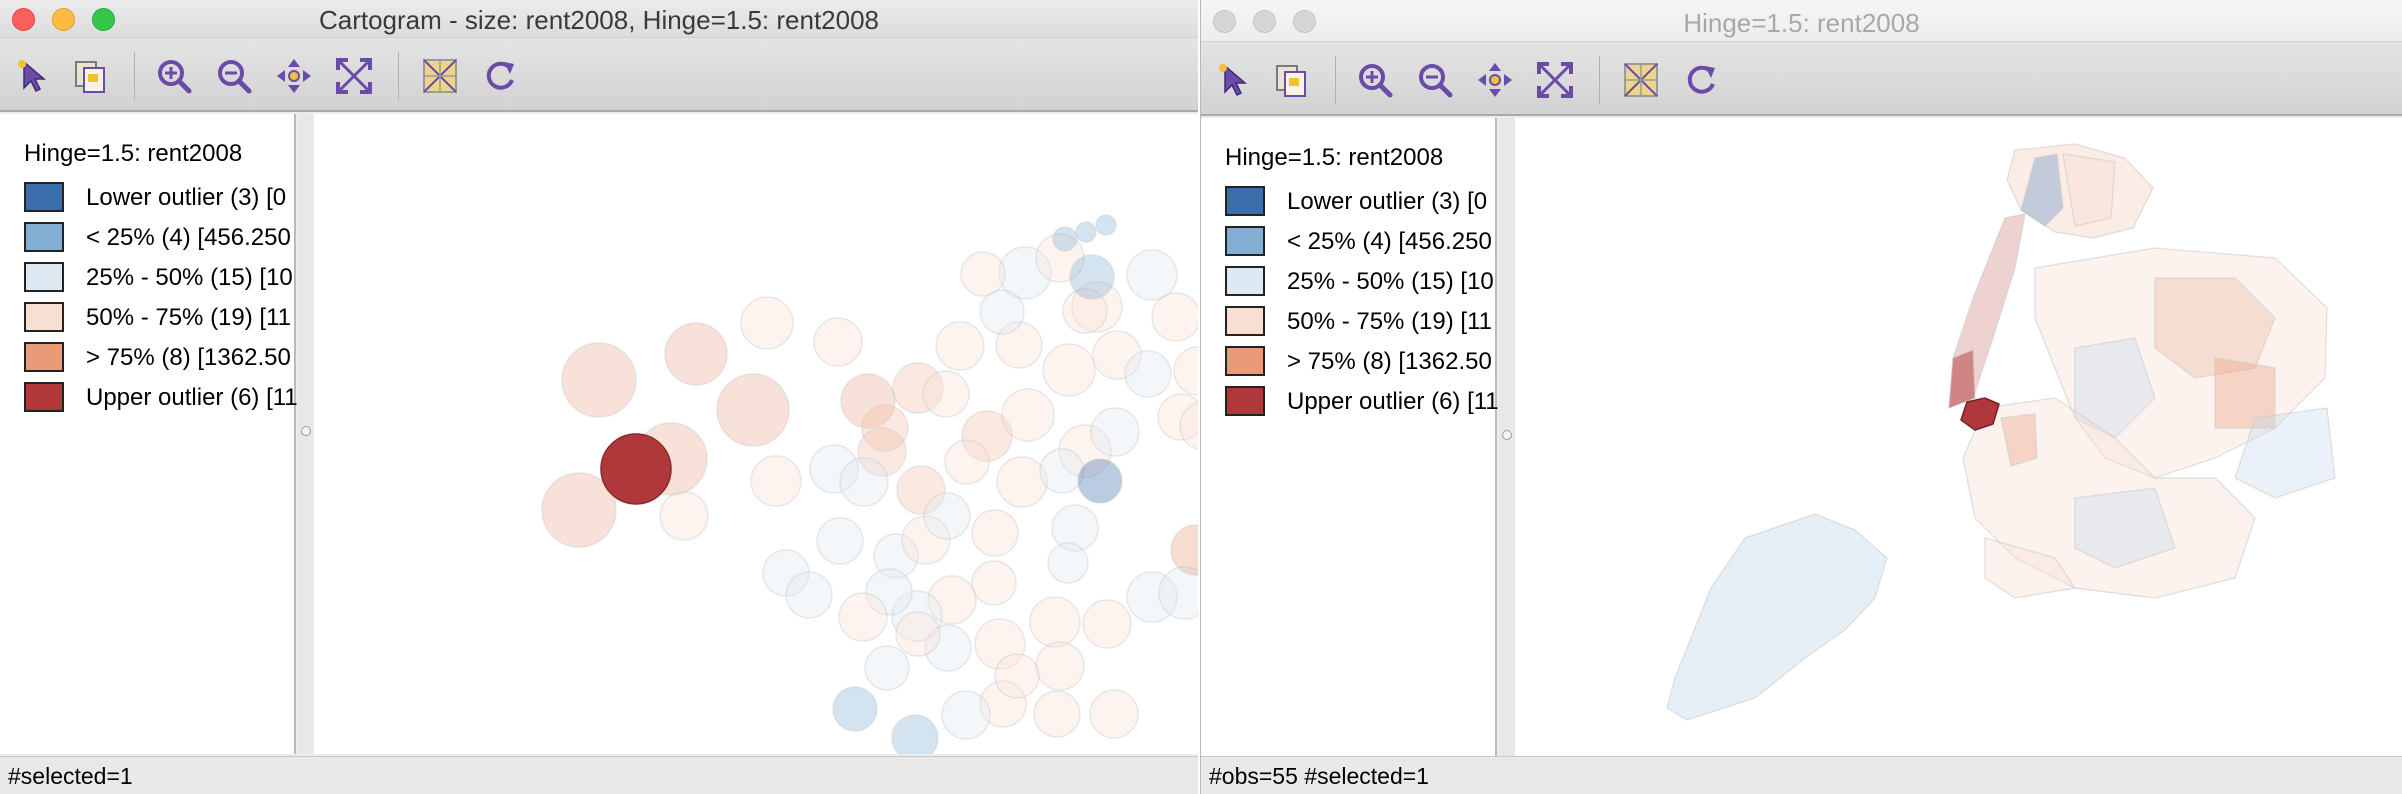 The height and width of the screenshot is (794, 2402). What do you see at coordinates (1801, 21) in the screenshot?
I see `title-bar: Hinge=1.5: rent2008` at bounding box center [1801, 21].